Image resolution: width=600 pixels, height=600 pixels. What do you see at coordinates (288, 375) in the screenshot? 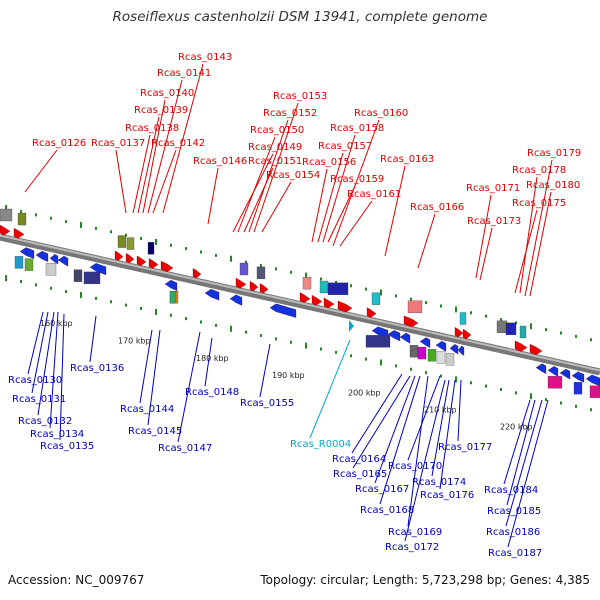
I see `scale-label: 190 kbp` at bounding box center [288, 375].